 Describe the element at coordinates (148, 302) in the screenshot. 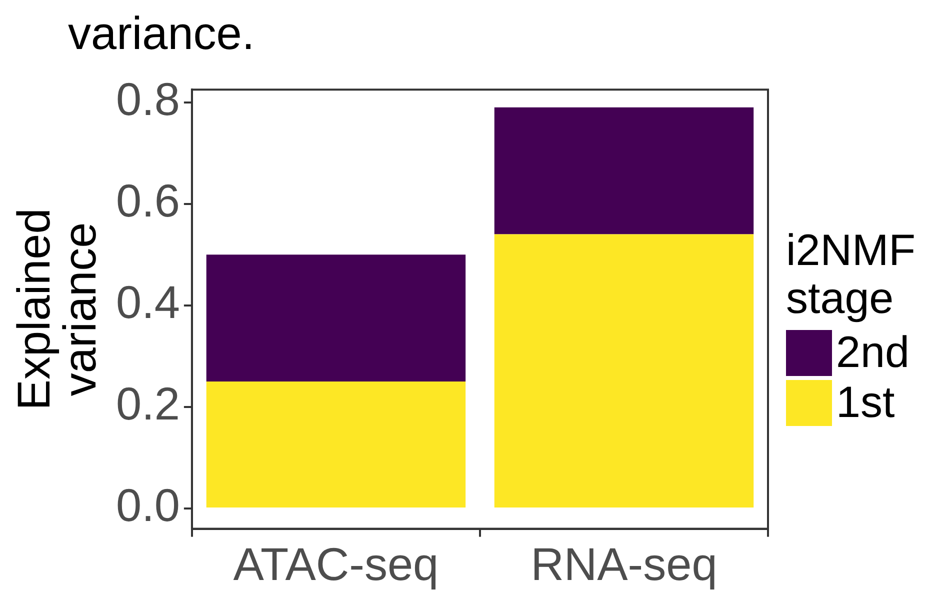

I see `y-tick-label: 0.4` at that location.